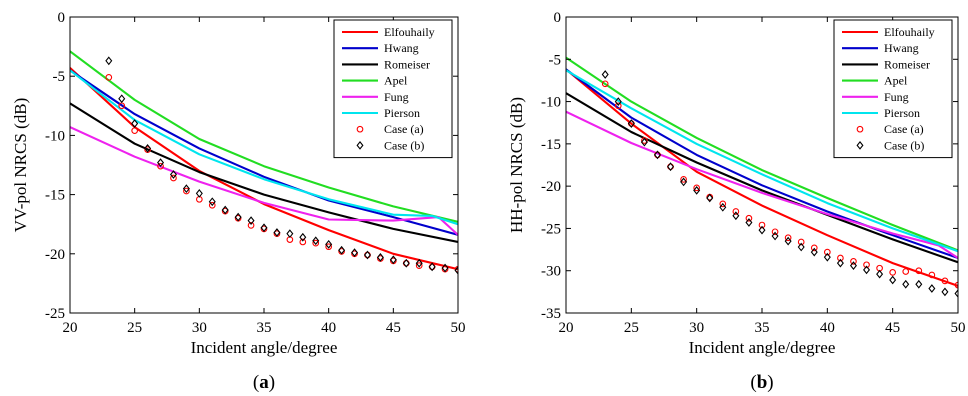  Describe the element at coordinates (860, 145) in the screenshot. I see `legend-swatch-case-b` at that location.